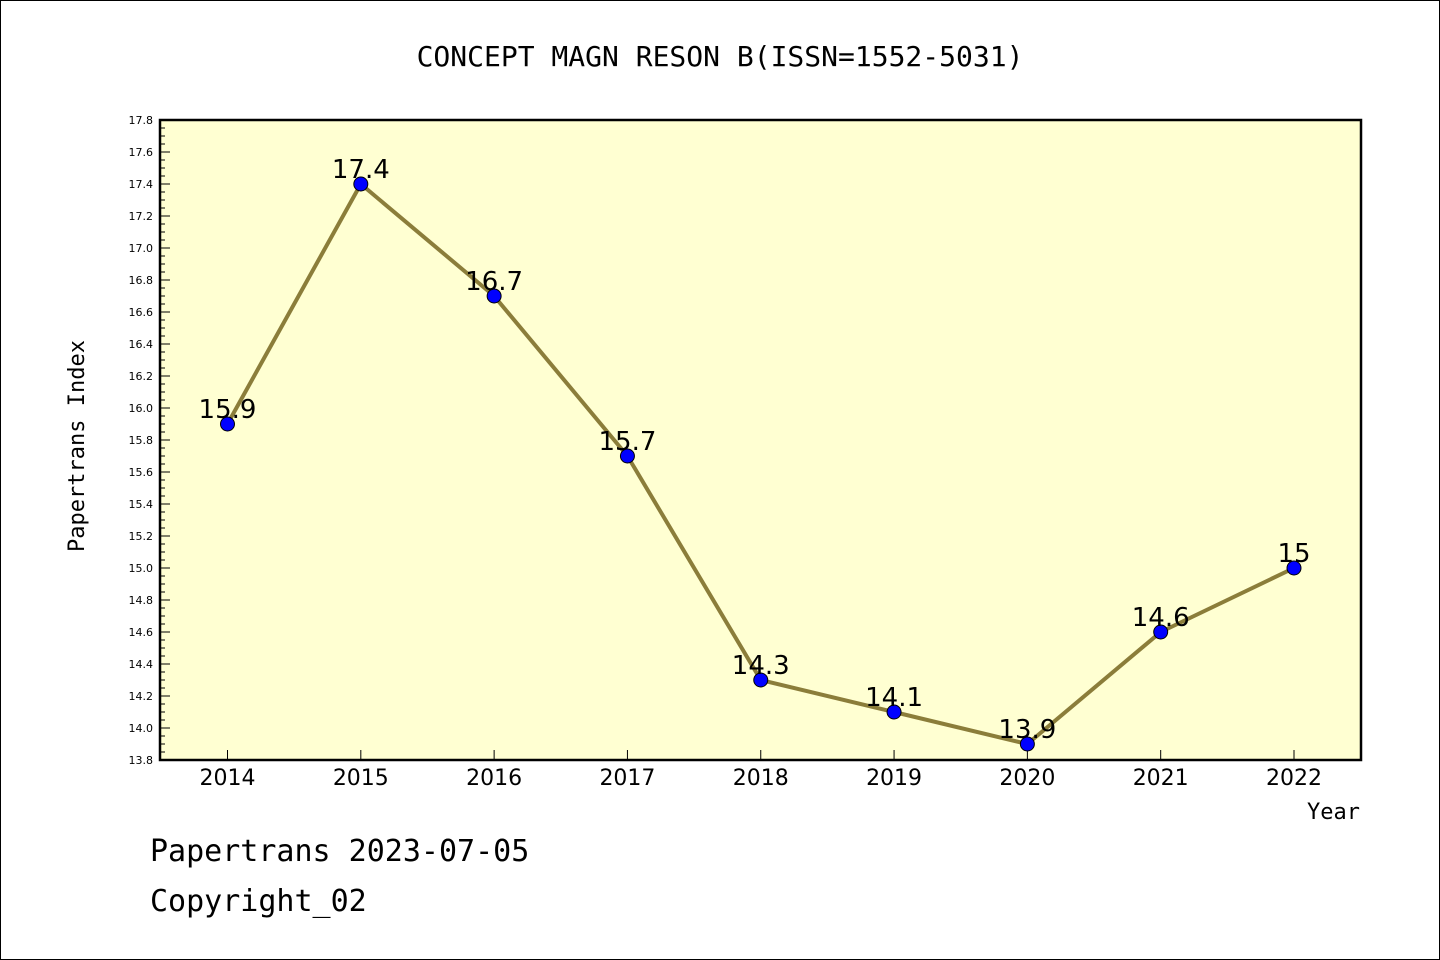 The image size is (1440, 960). Describe the element at coordinates (1027, 778) in the screenshot. I see `x-tick-label: 2020` at that location.